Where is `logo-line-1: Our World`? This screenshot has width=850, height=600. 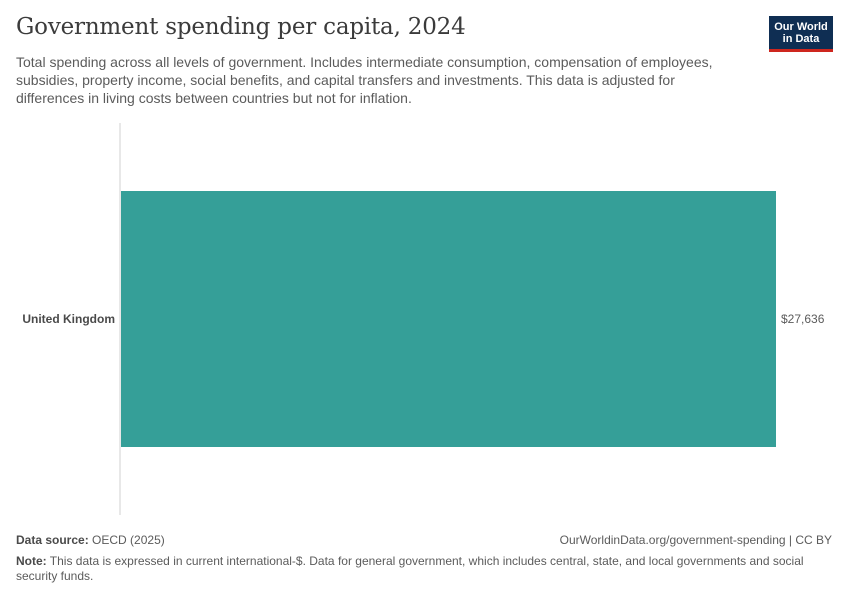
logo-line-1: Our World is located at coordinates (801, 27).